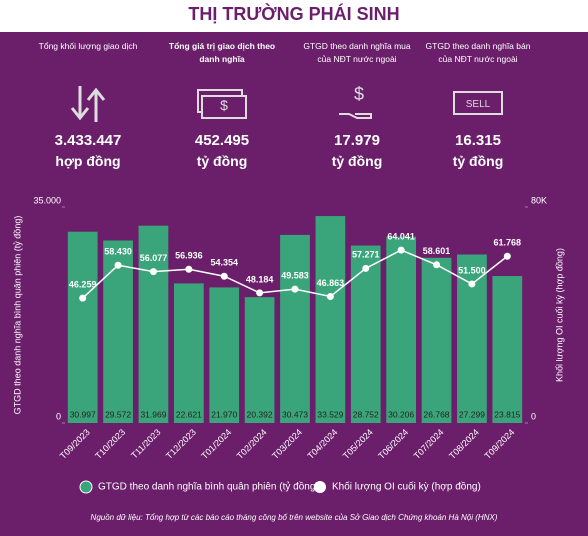  What do you see at coordinates (331, 283) in the screenshot?
I see `line-value-label: 46.863` at bounding box center [331, 283].